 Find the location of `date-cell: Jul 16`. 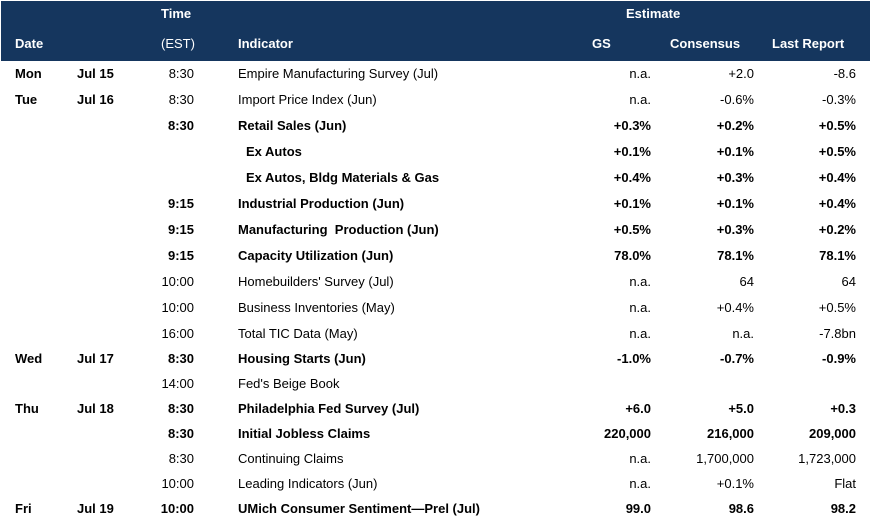

date-cell: Jul 16 is located at coordinates (95, 99).